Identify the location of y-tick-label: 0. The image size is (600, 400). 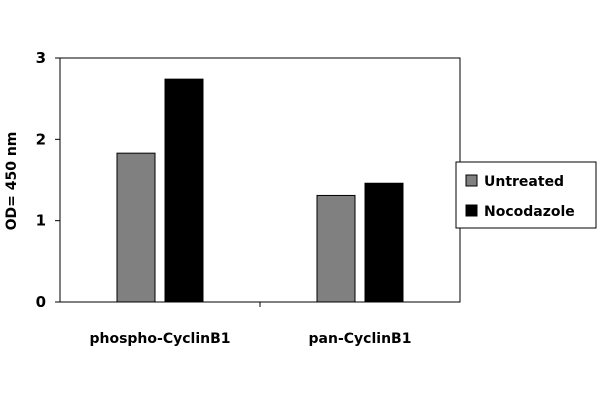
(41, 302).